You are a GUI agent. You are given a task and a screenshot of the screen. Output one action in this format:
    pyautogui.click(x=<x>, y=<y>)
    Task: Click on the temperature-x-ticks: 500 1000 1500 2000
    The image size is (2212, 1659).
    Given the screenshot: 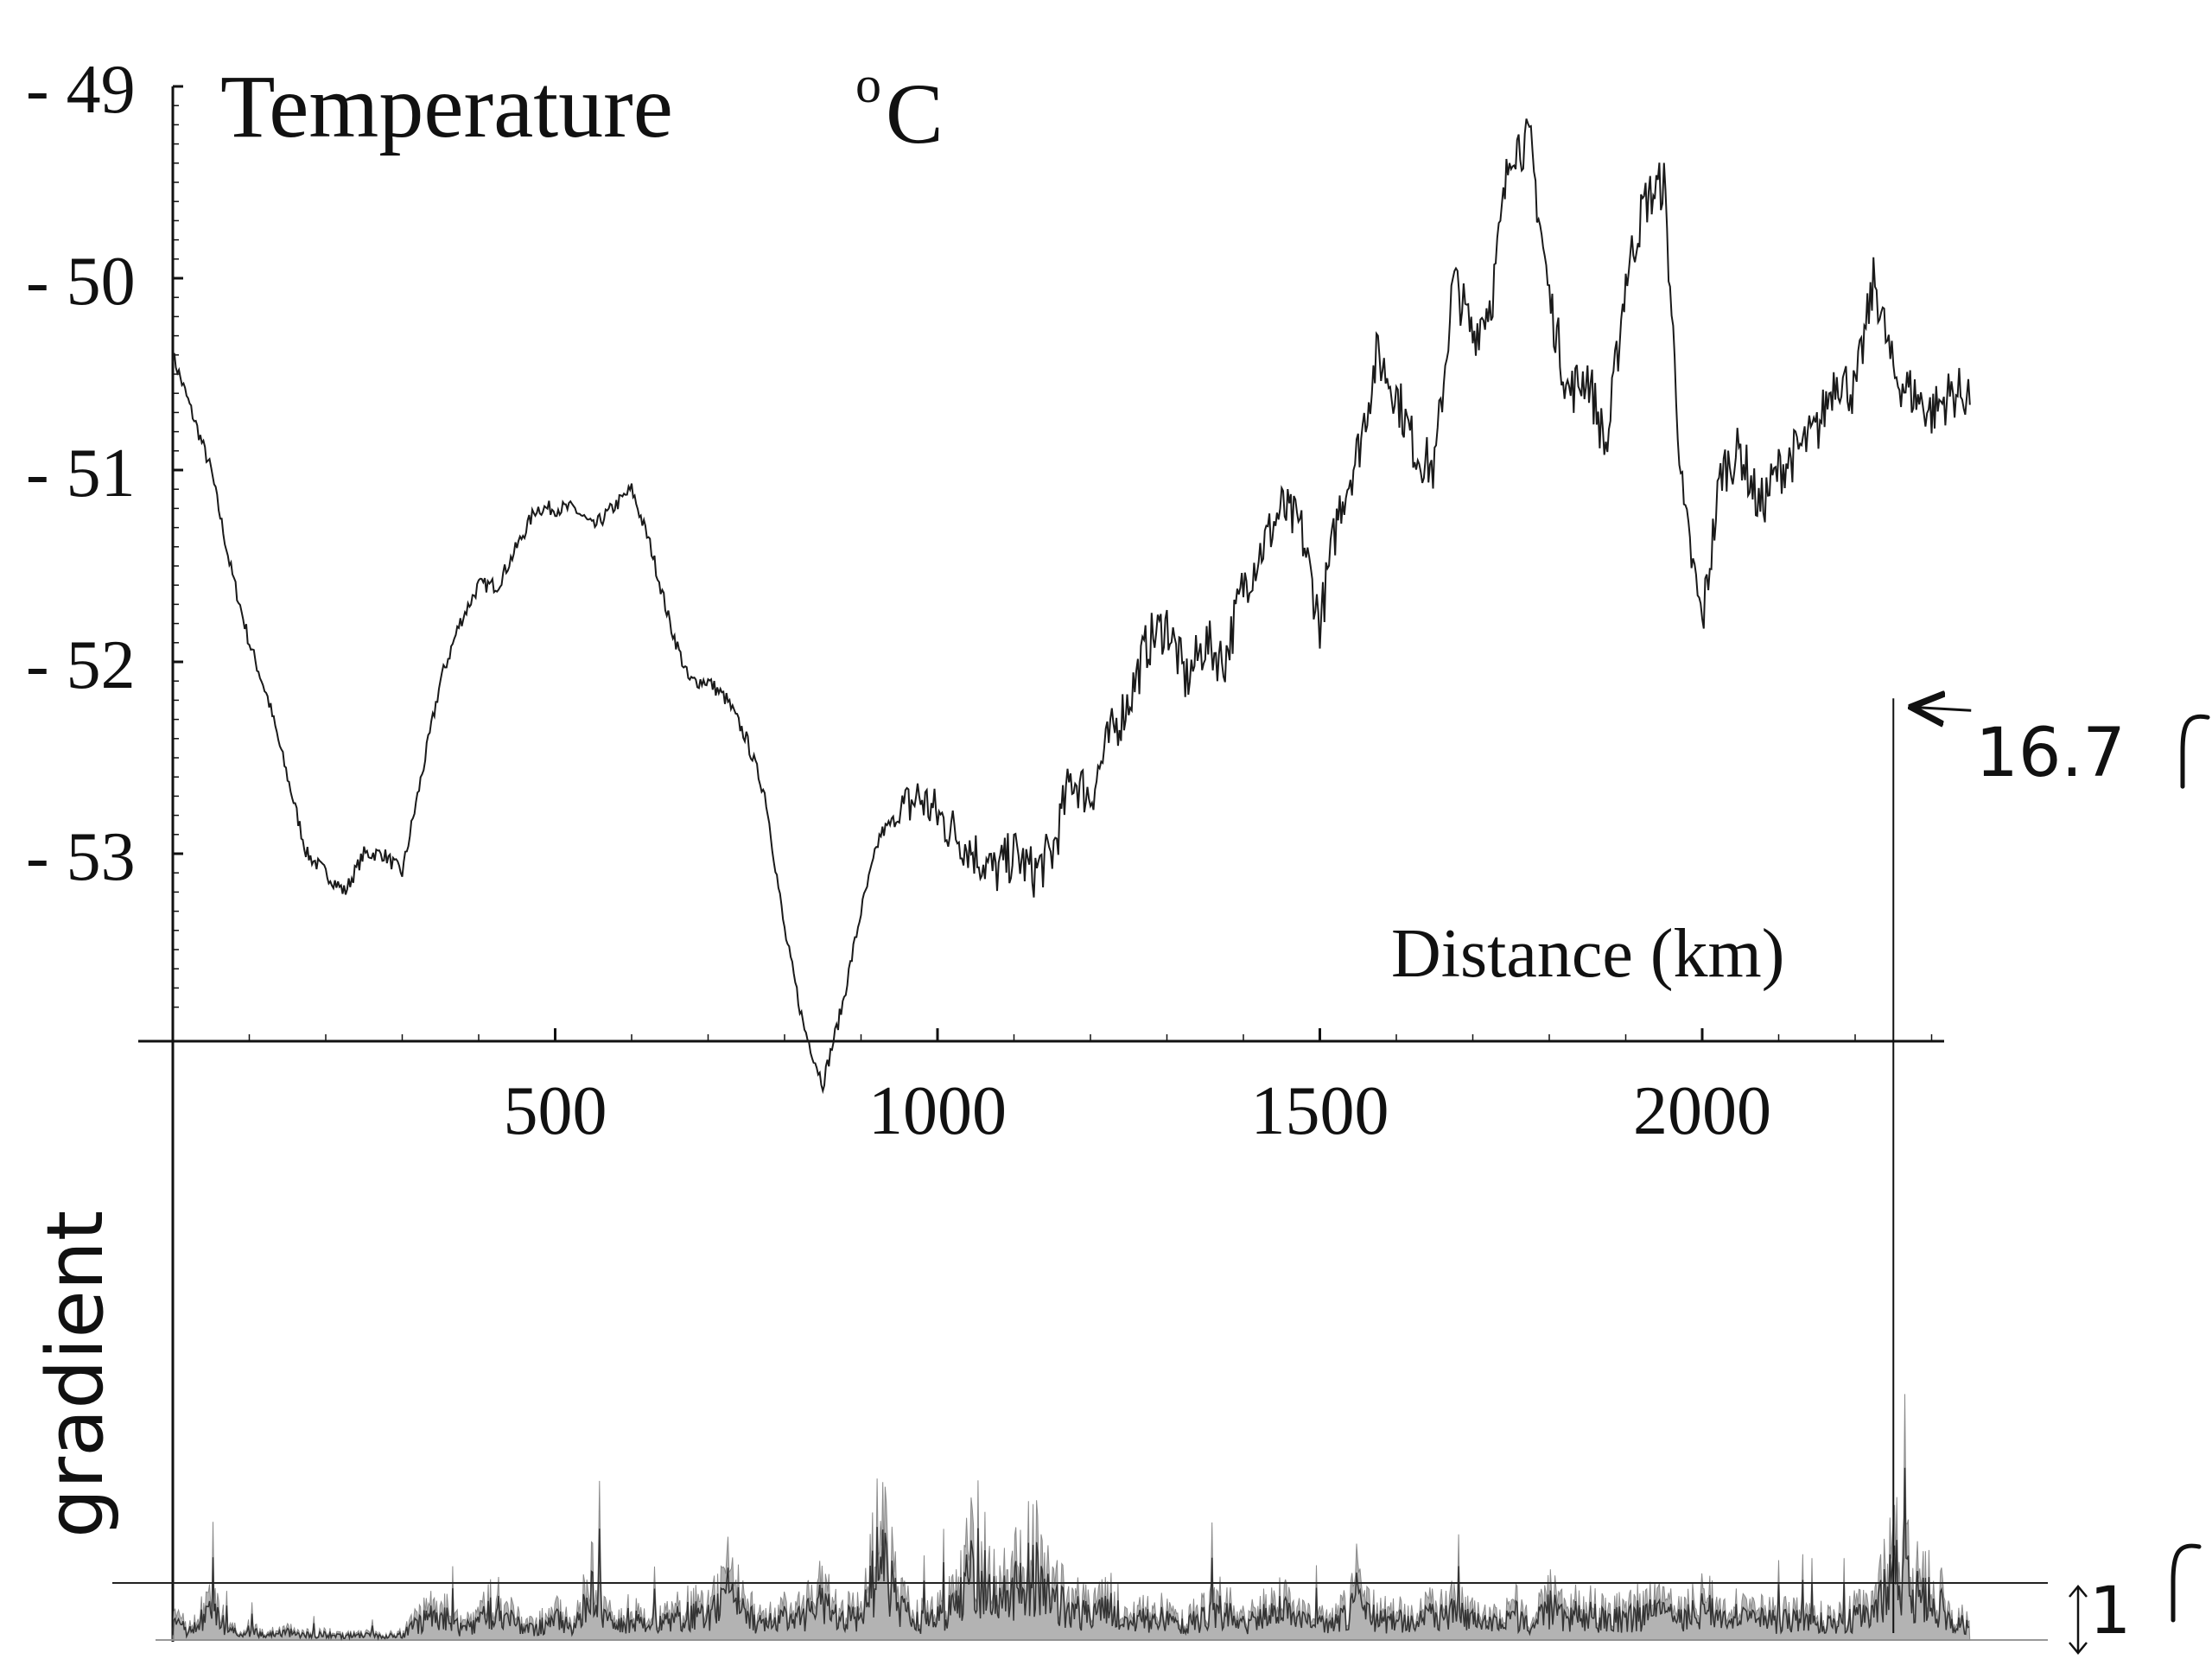 What is the action you would take?
    pyautogui.click(x=1137, y=1088)
    